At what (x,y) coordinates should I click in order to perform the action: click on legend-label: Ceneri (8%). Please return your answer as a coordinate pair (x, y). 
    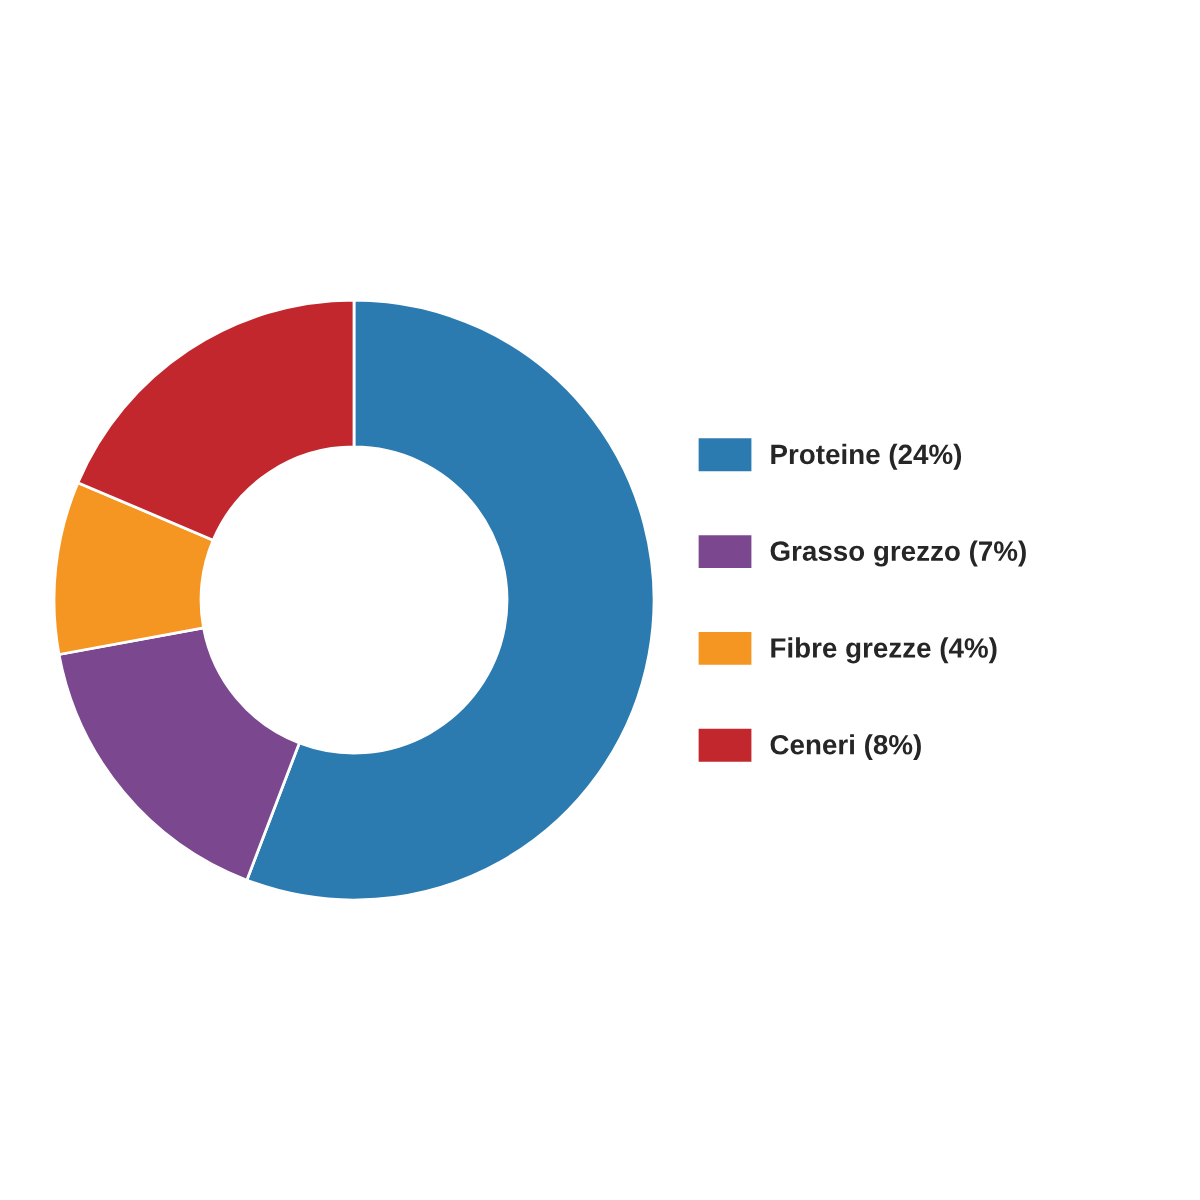
    Looking at the image, I should click on (845, 747).